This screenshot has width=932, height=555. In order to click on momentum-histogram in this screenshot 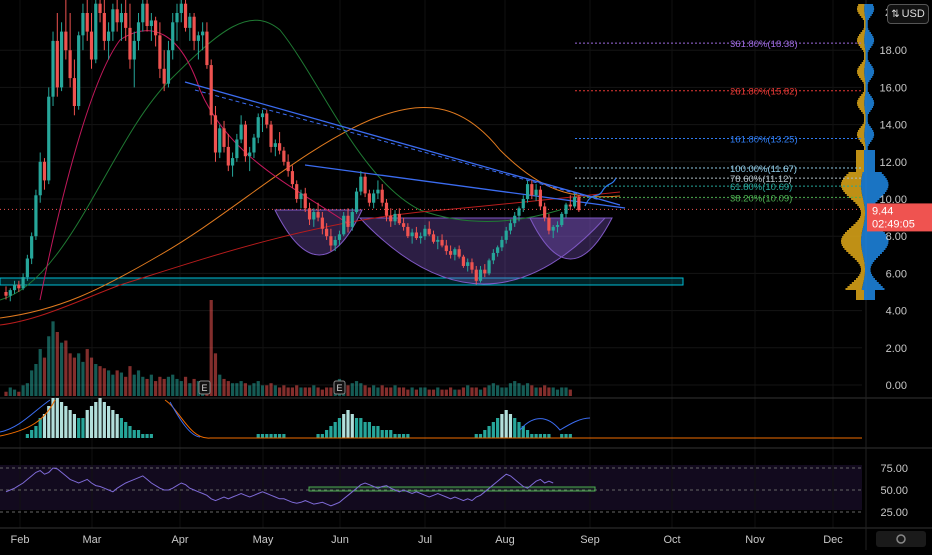, I will do `click(298, 418)`.